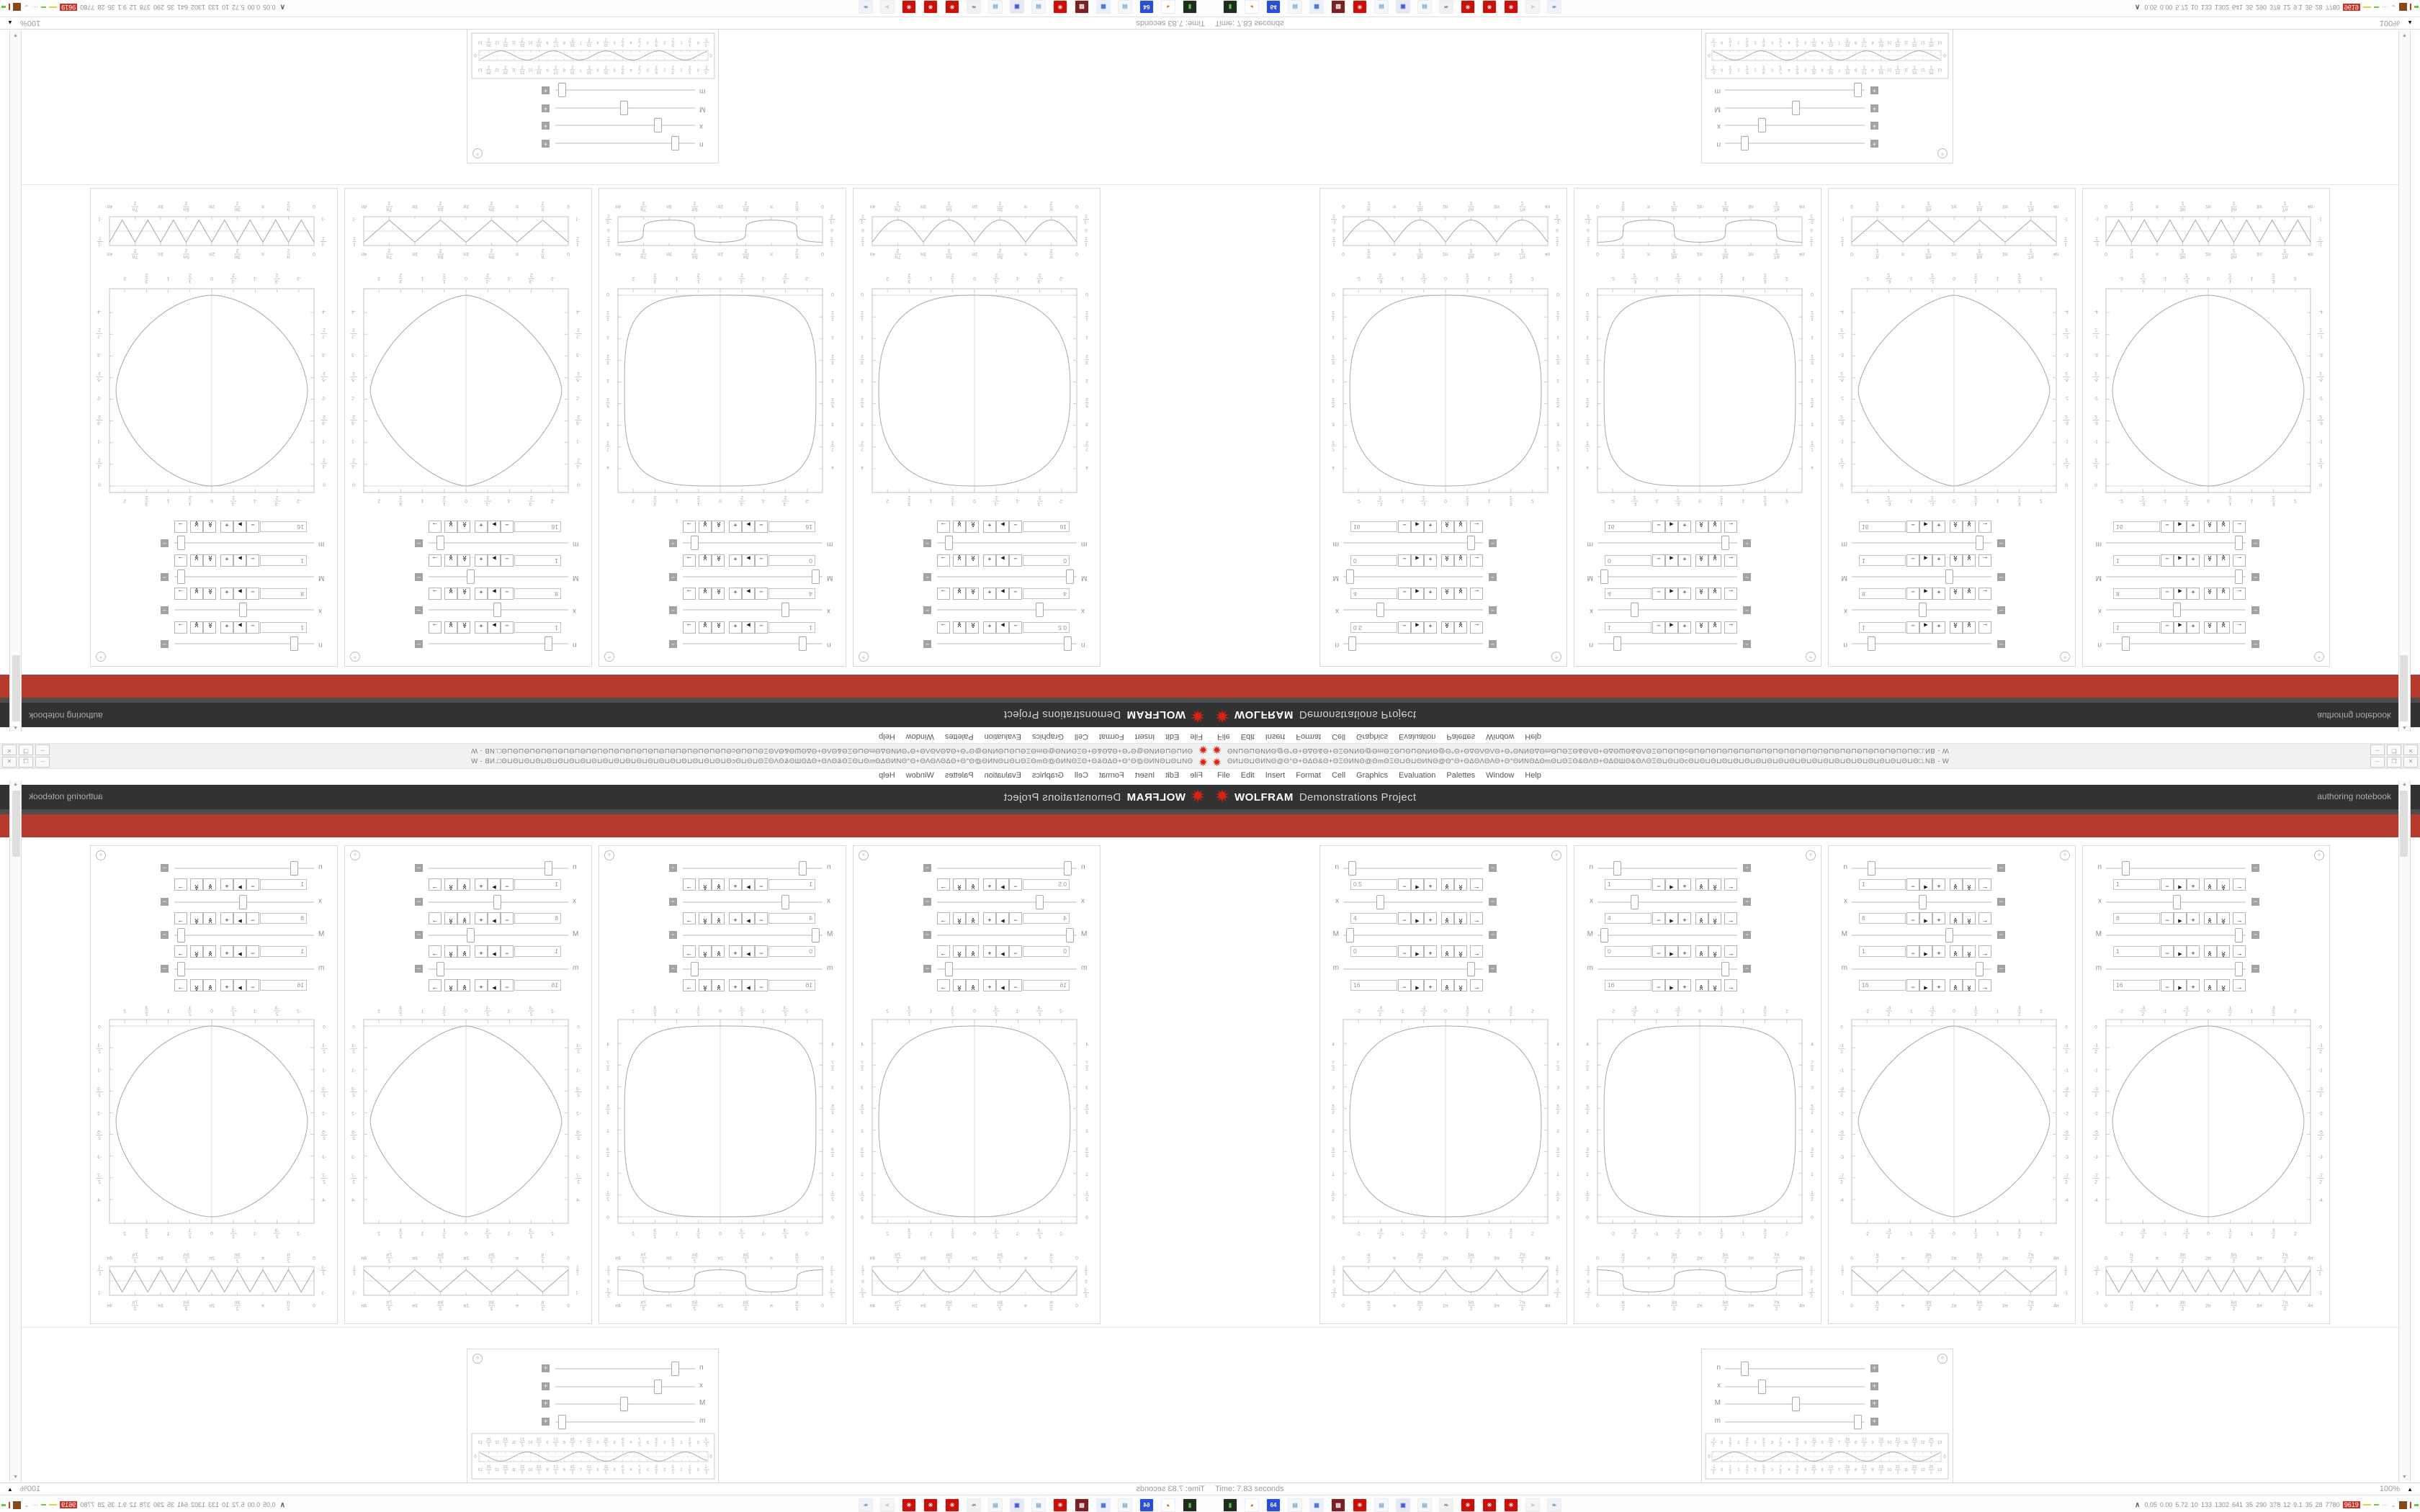 The width and height of the screenshot is (2420, 1512). I want to click on red-utility-icon: ▨, so click(1082, 7).